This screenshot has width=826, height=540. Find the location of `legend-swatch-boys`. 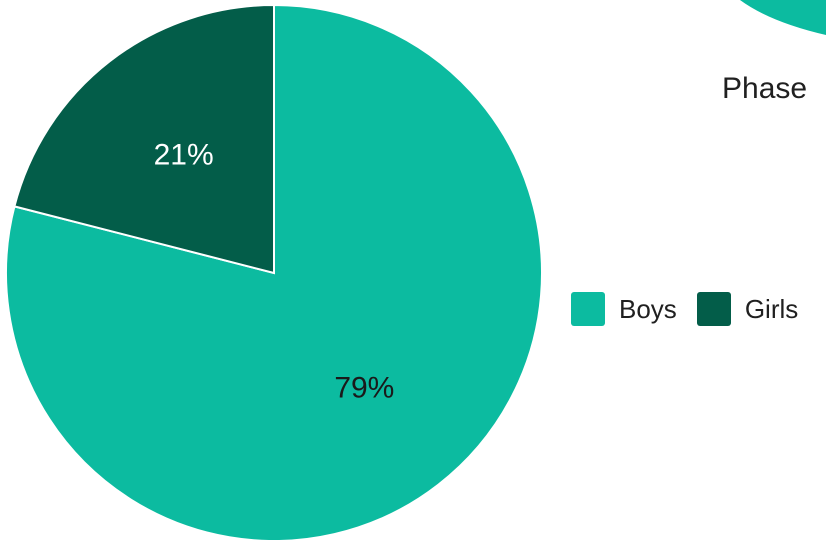

legend-swatch-boys is located at coordinates (588, 309).